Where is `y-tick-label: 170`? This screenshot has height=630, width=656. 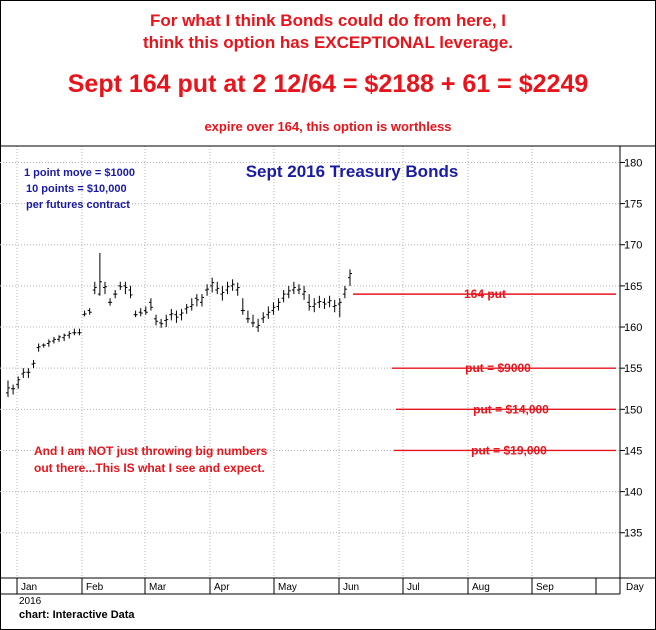 y-tick-label: 170 is located at coordinates (633, 246).